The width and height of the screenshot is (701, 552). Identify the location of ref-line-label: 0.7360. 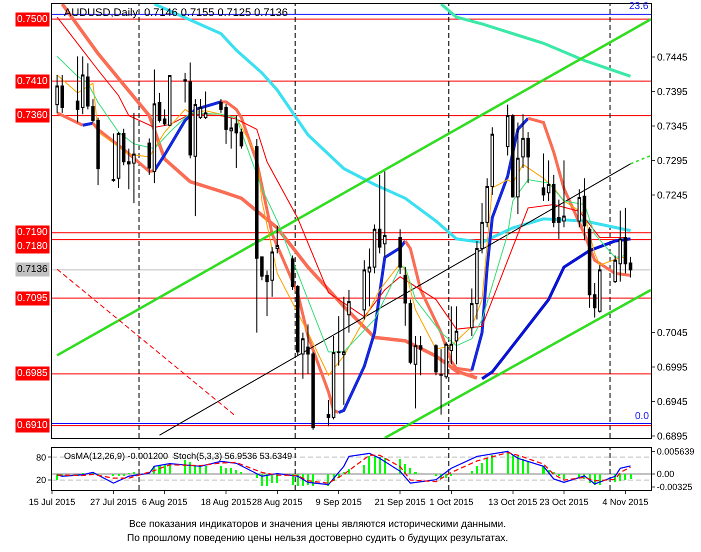
(32, 115).